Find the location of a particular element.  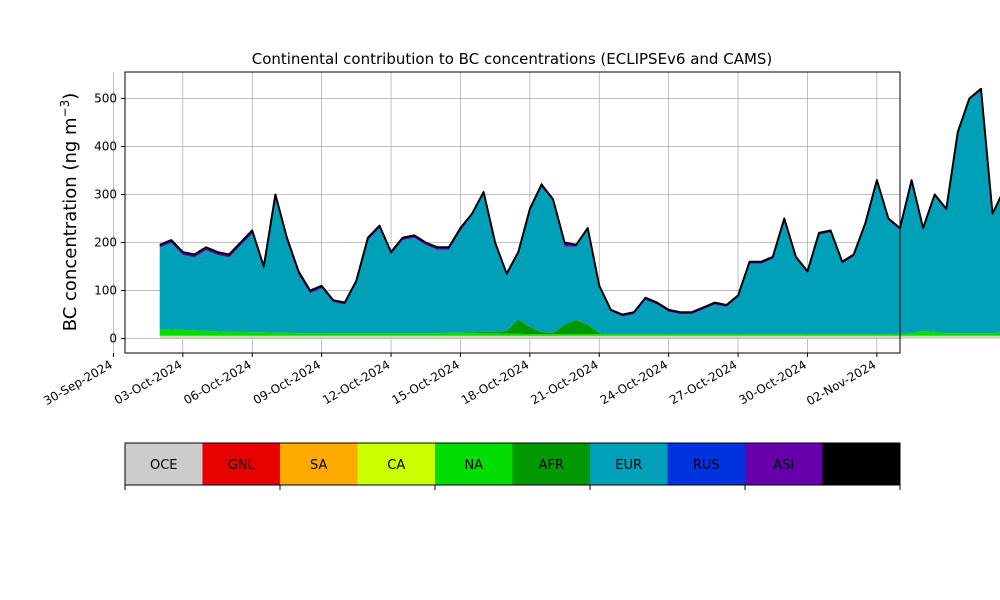

y-tick-label: 500 is located at coordinates (105, 98).